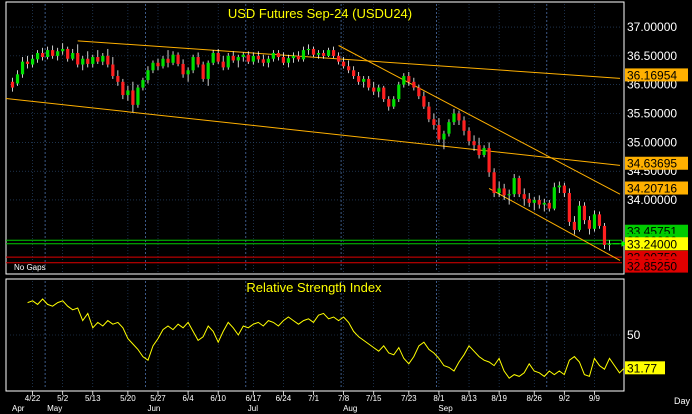 This screenshot has width=692, height=414. I want to click on price-y-tick-label: 36.50000, so click(652, 56).